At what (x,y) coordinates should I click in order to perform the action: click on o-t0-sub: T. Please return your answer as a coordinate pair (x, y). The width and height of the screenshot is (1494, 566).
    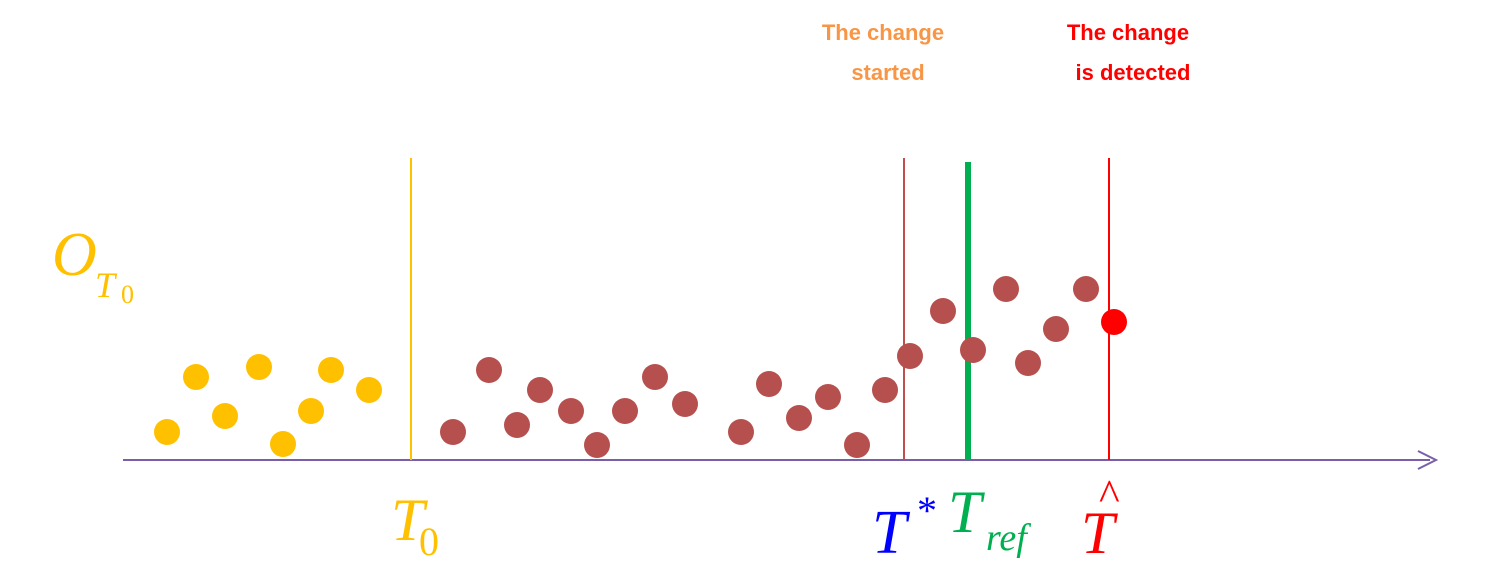
    Looking at the image, I should click on (106, 285).